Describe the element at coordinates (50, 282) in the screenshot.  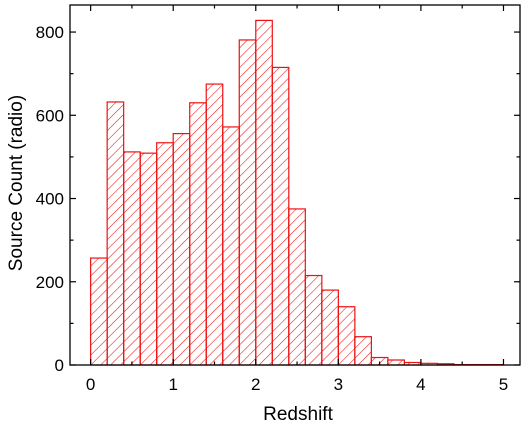
I see `y-tick-label: 200` at that location.